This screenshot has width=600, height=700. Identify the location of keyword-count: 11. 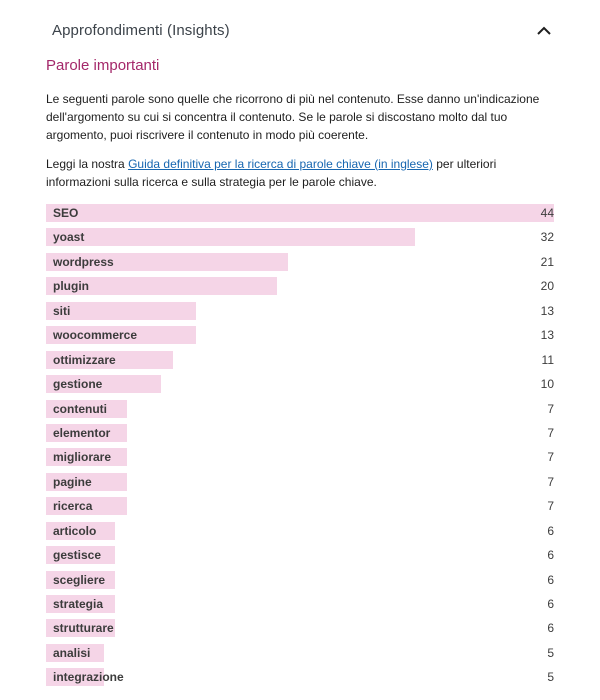
(547, 359).